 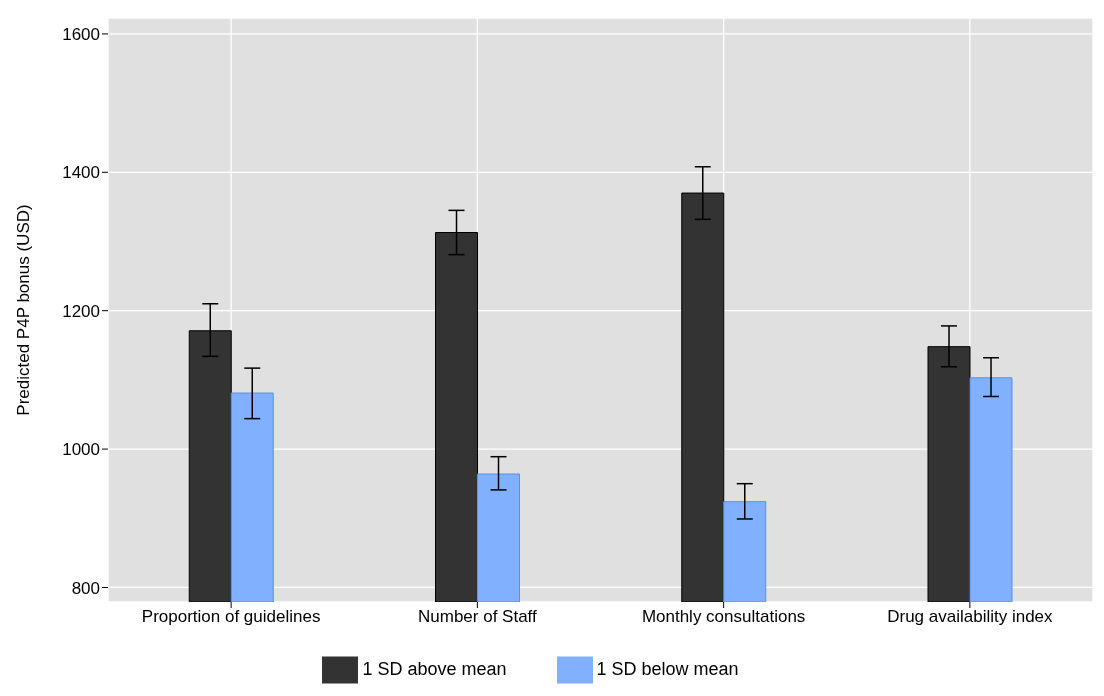 What do you see at coordinates (434, 668) in the screenshot?
I see `legend-label: 1 SD above mean` at bounding box center [434, 668].